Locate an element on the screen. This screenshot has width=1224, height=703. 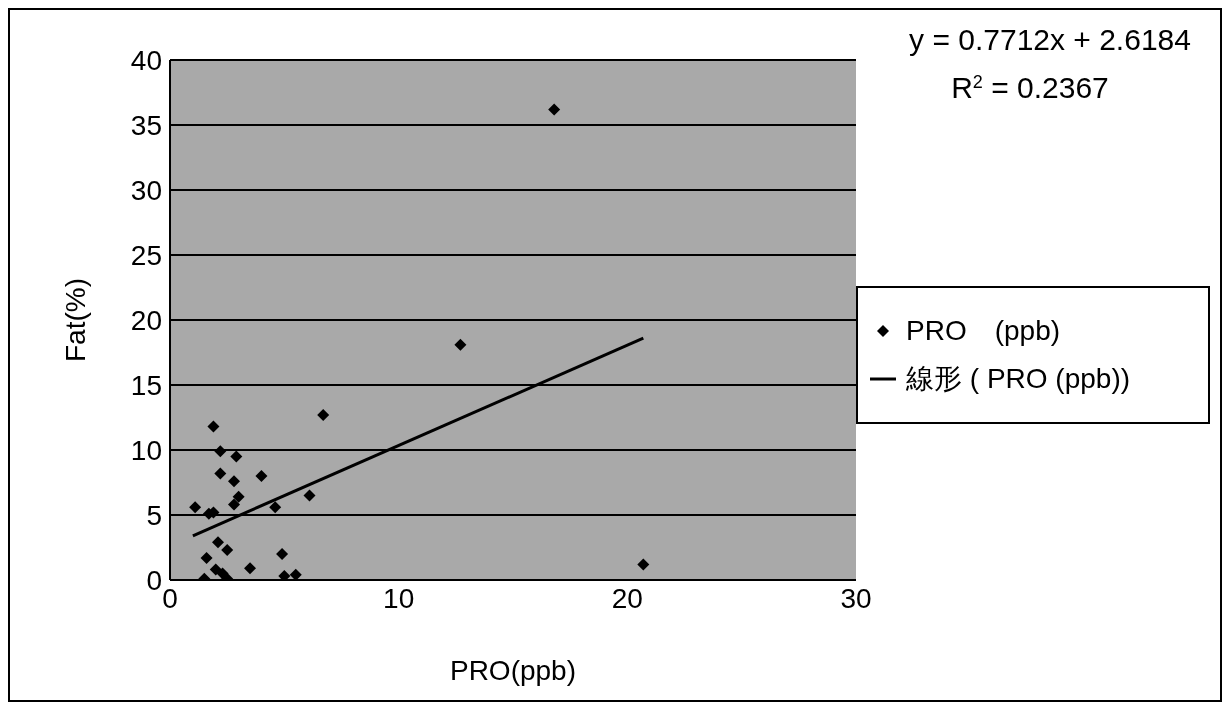
legend-label: PRO (ppb) is located at coordinates (983, 331).